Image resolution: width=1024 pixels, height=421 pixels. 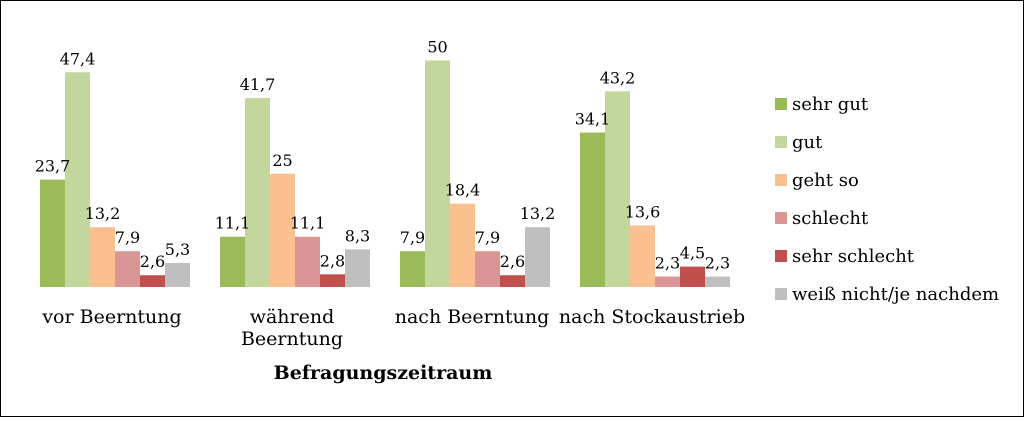 I want to click on legend-swatch-weiss-nicht-je-nachdem, so click(x=781, y=294).